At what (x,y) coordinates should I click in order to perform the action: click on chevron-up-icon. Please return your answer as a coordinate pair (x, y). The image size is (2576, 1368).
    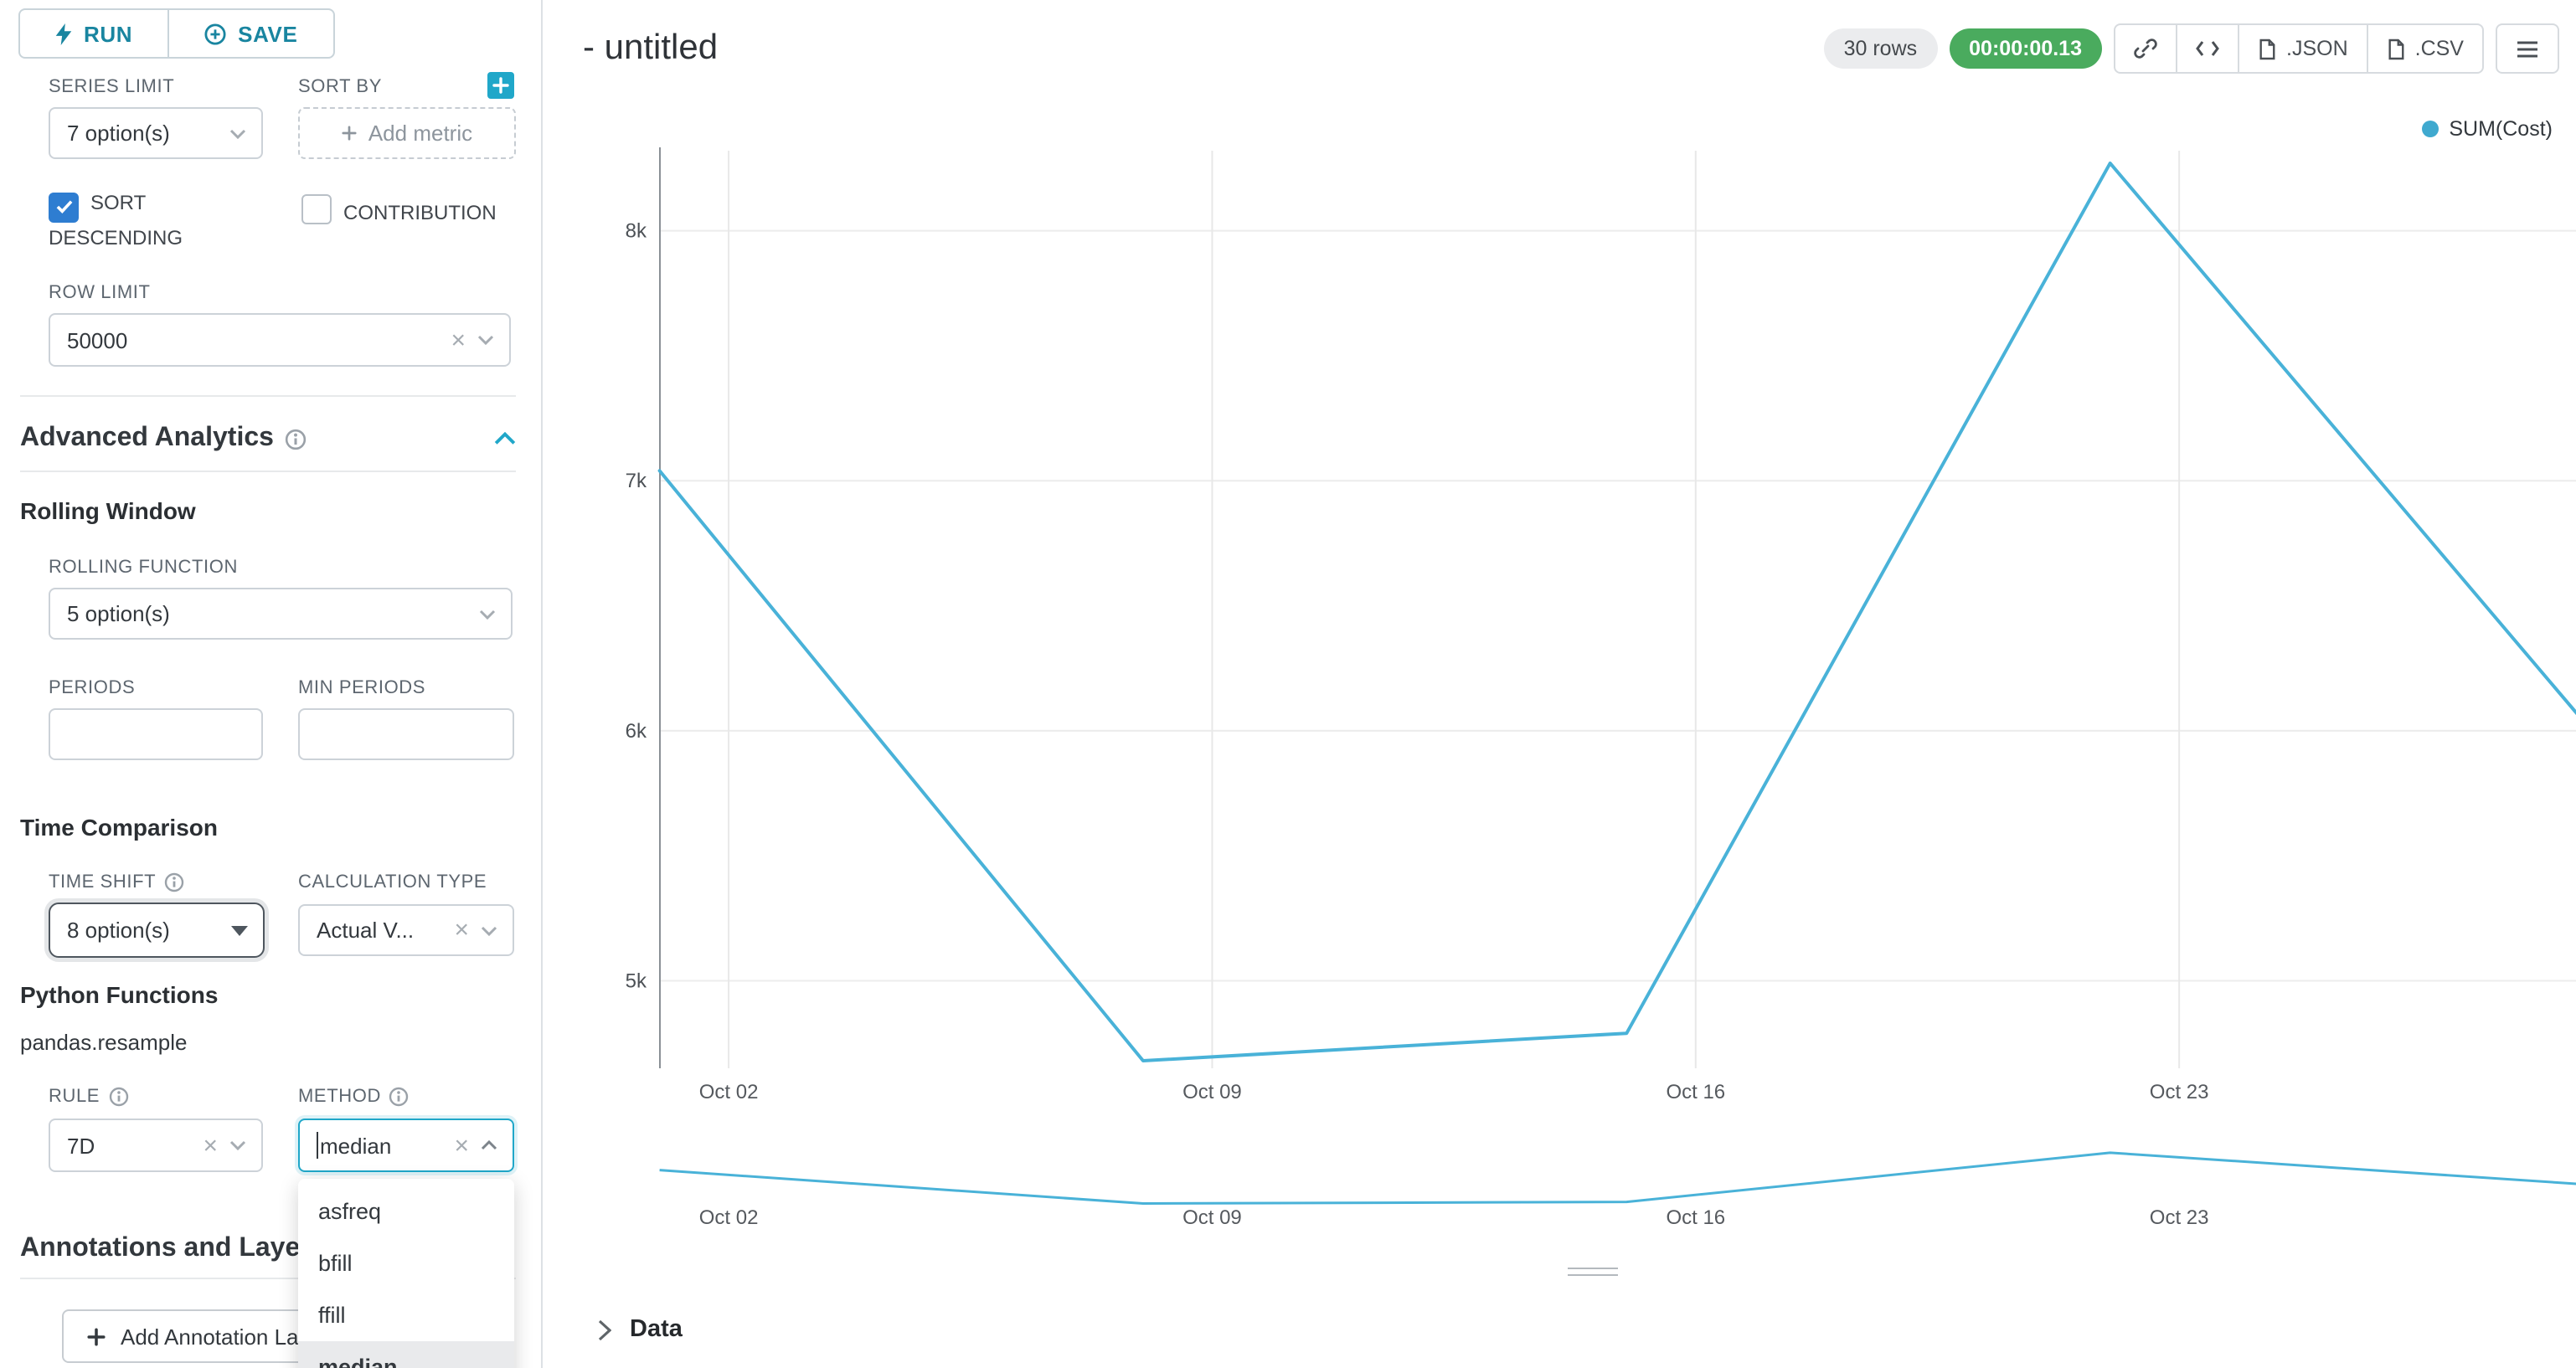
    Looking at the image, I should click on (489, 1145).